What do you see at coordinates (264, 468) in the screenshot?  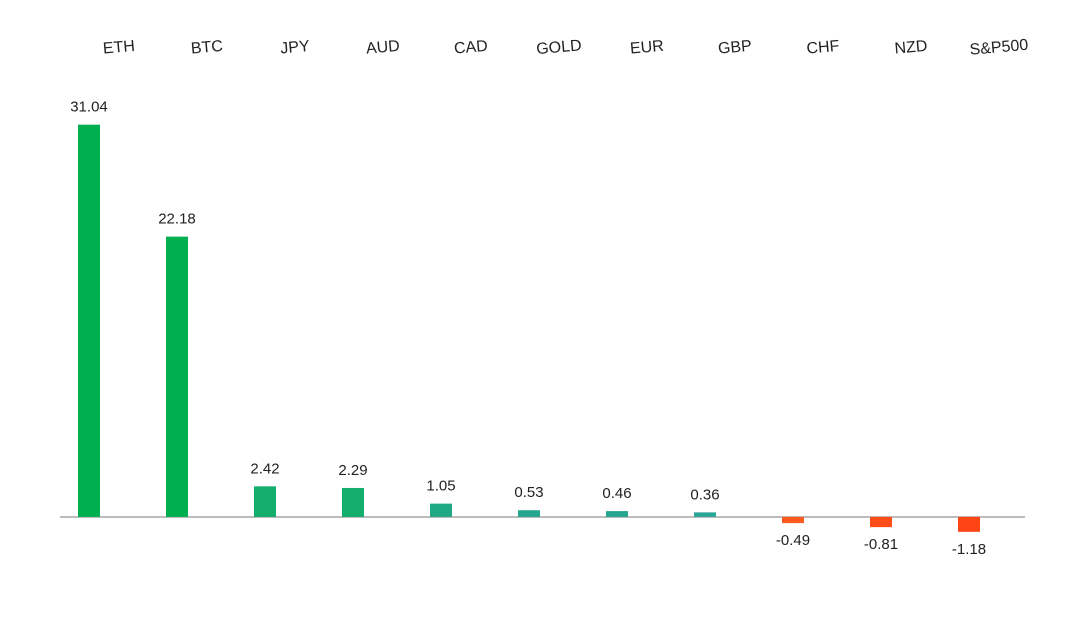 I see `value-label: 2.42` at bounding box center [264, 468].